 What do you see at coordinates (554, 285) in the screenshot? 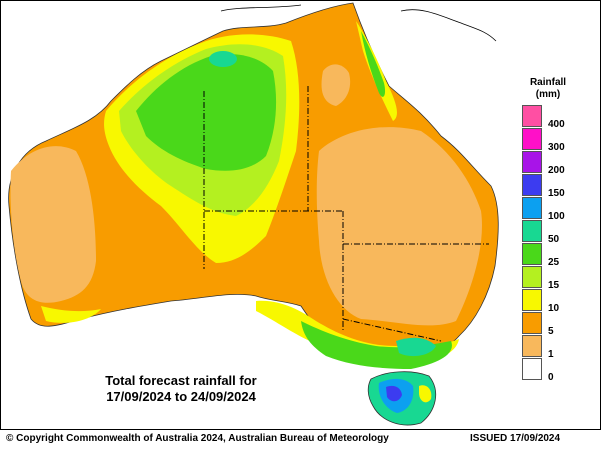
I see `legend-label: 15` at bounding box center [554, 285].